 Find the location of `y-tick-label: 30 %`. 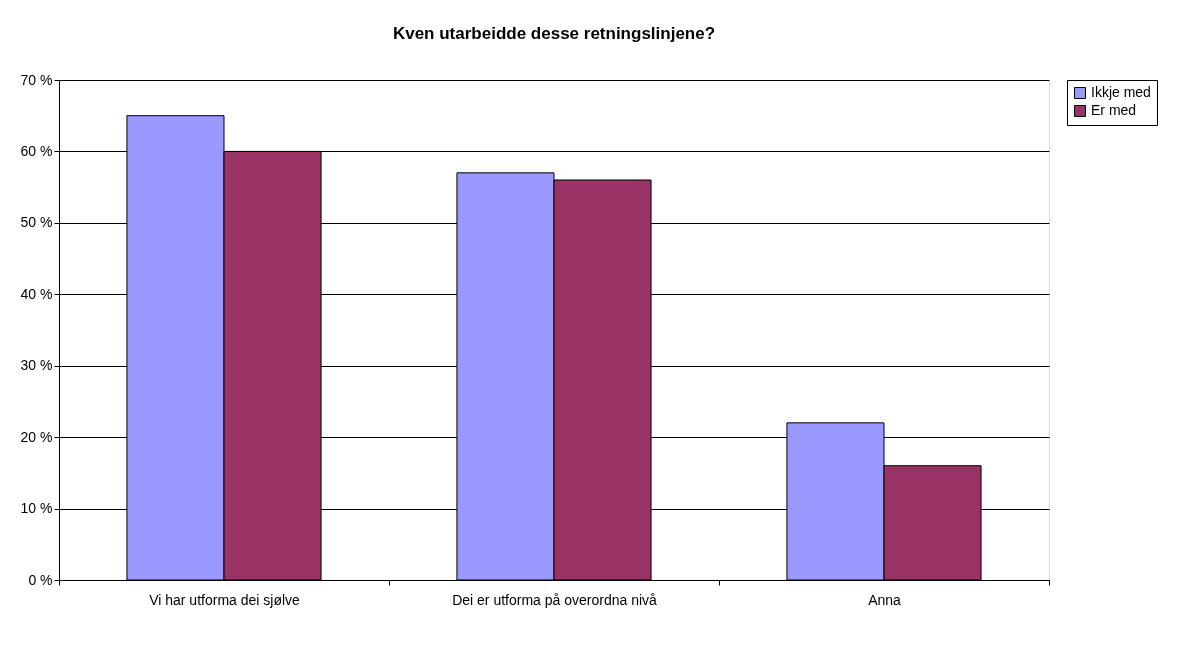

y-tick-label: 30 % is located at coordinates (36, 365).